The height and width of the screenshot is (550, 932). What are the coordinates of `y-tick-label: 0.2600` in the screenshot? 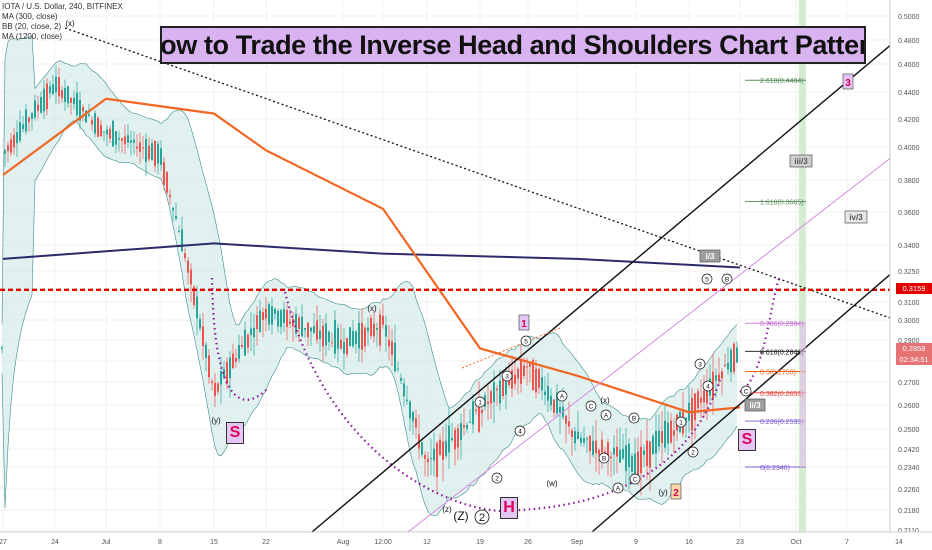 It's located at (909, 406).